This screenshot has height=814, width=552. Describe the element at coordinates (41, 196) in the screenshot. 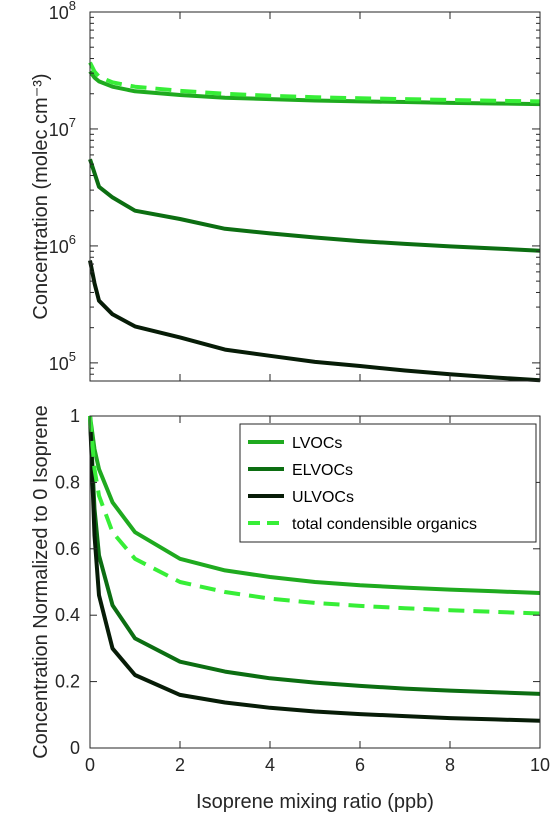

I see `top-y-axis-label: Concentration (molec cm⁻³)` at that location.